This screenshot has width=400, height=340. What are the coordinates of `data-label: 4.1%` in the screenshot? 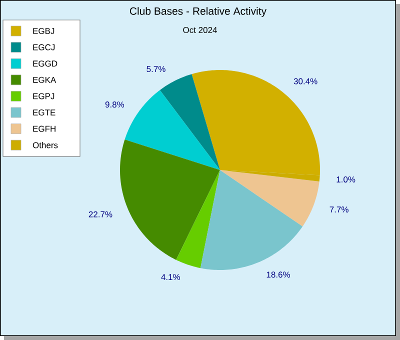 It's located at (170, 277).